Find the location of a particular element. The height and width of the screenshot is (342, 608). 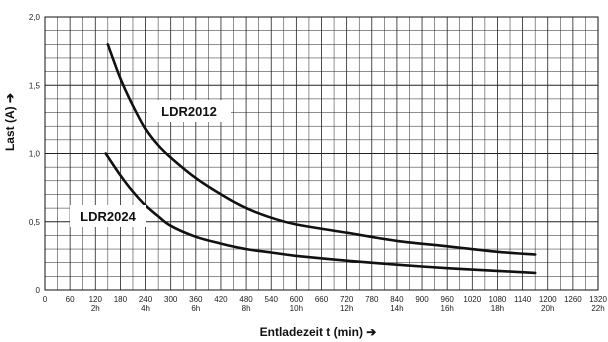

x-tick-label: 60 is located at coordinates (70, 299).